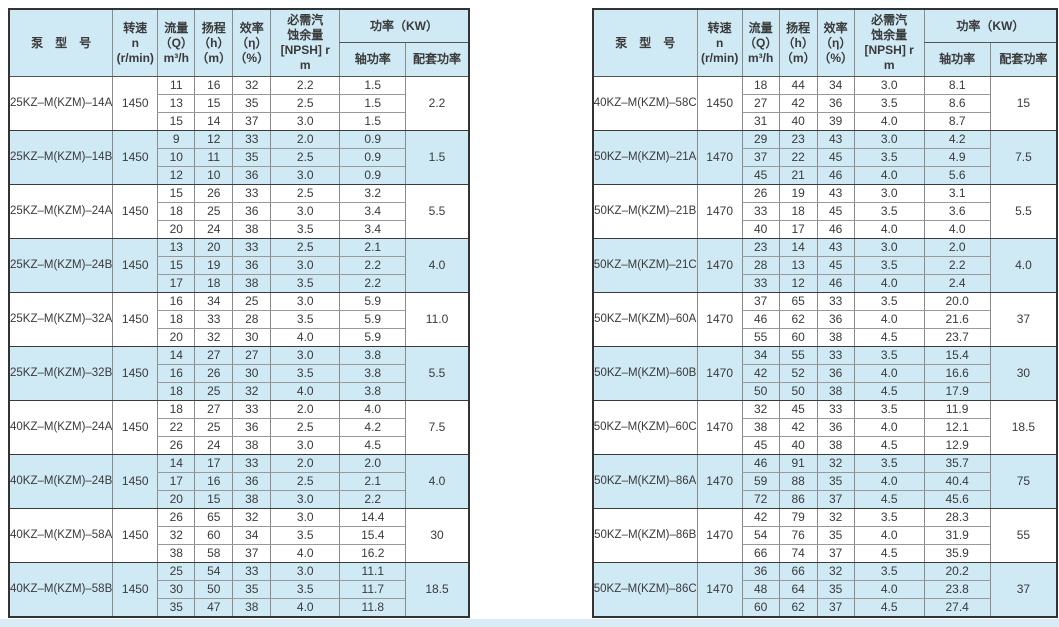 This screenshot has height=627, width=1059. Describe the element at coordinates (60, 481) in the screenshot. I see `cell-model: 40KZ–M(KZM)–24B` at that location.